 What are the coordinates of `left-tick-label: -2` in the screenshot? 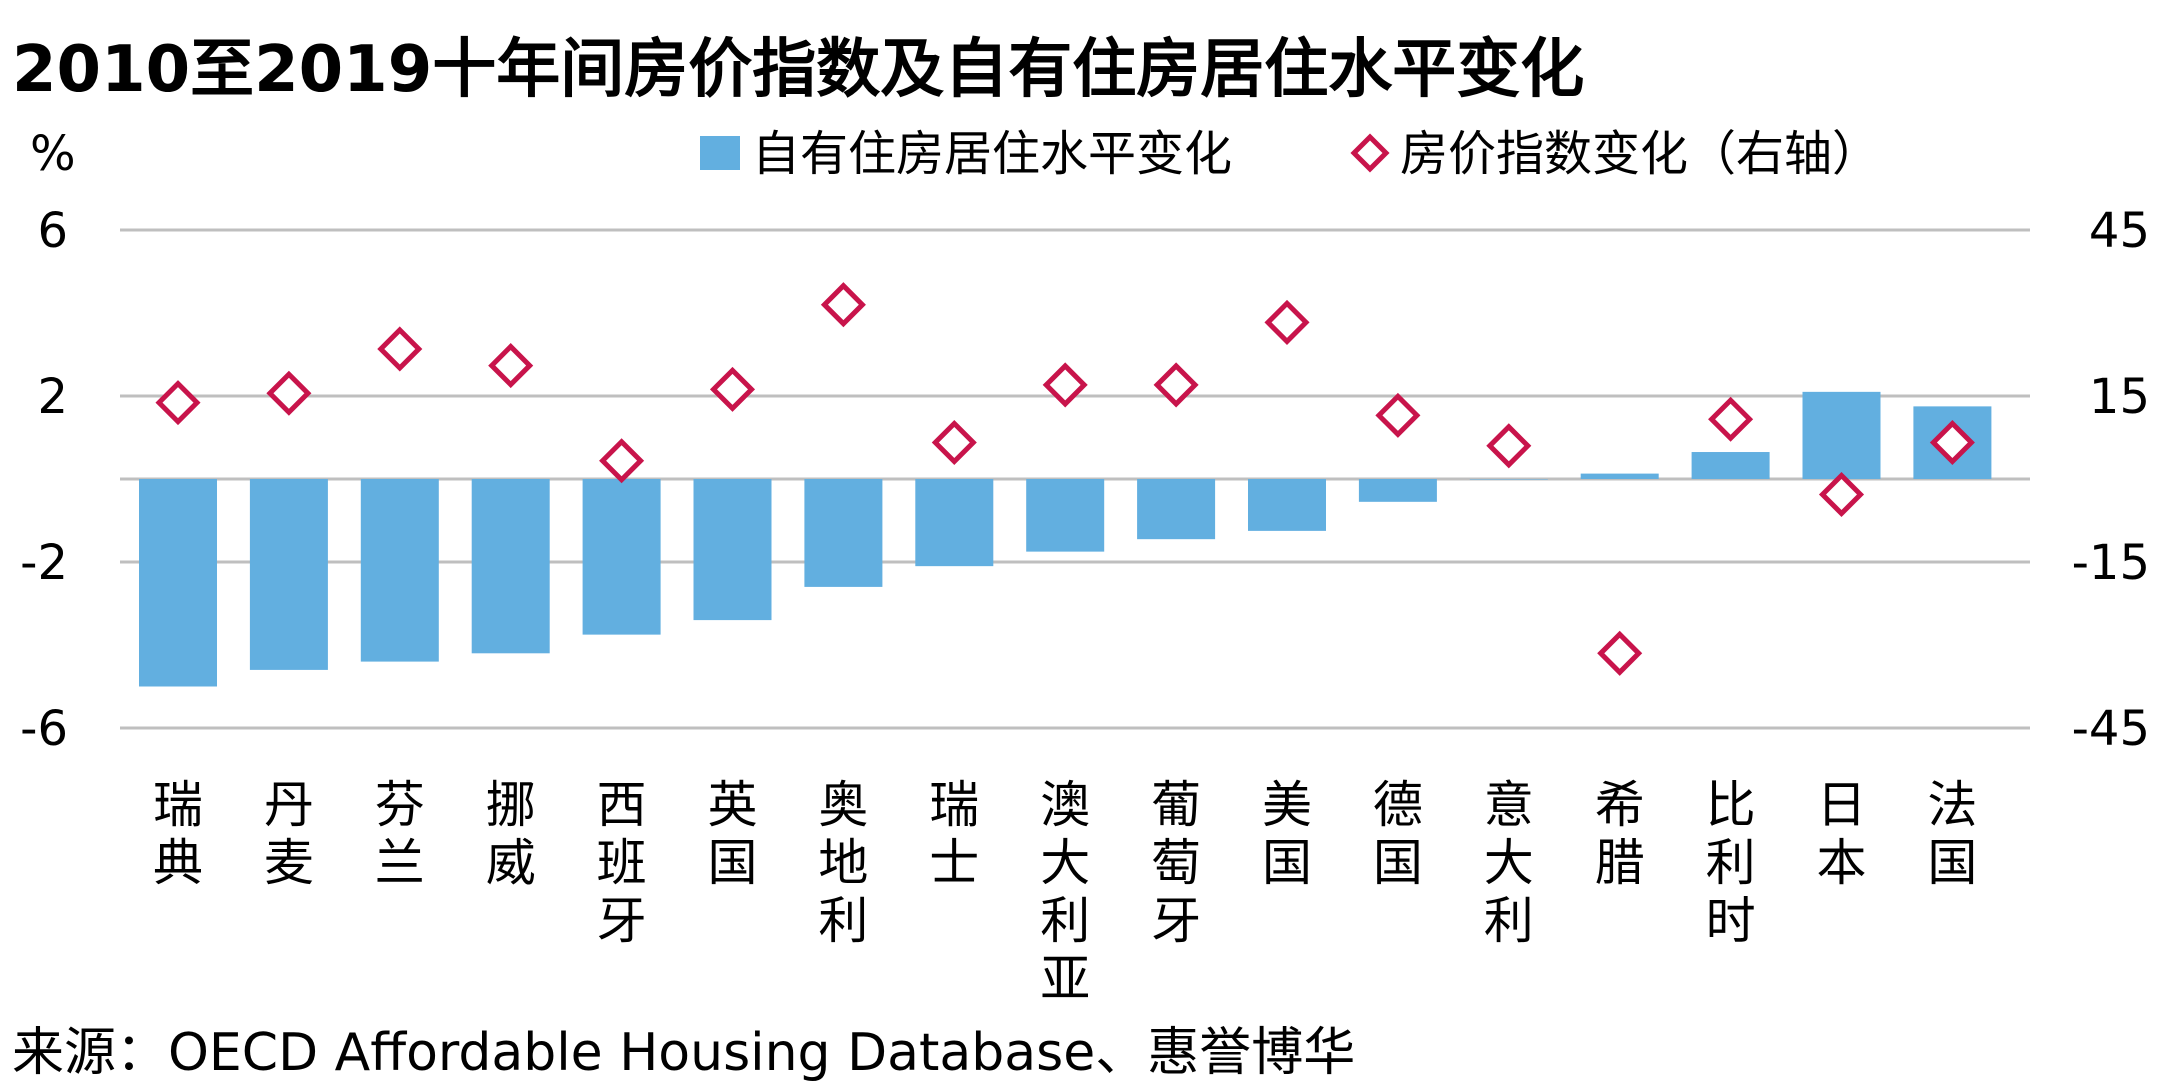 It's located at (44, 563).